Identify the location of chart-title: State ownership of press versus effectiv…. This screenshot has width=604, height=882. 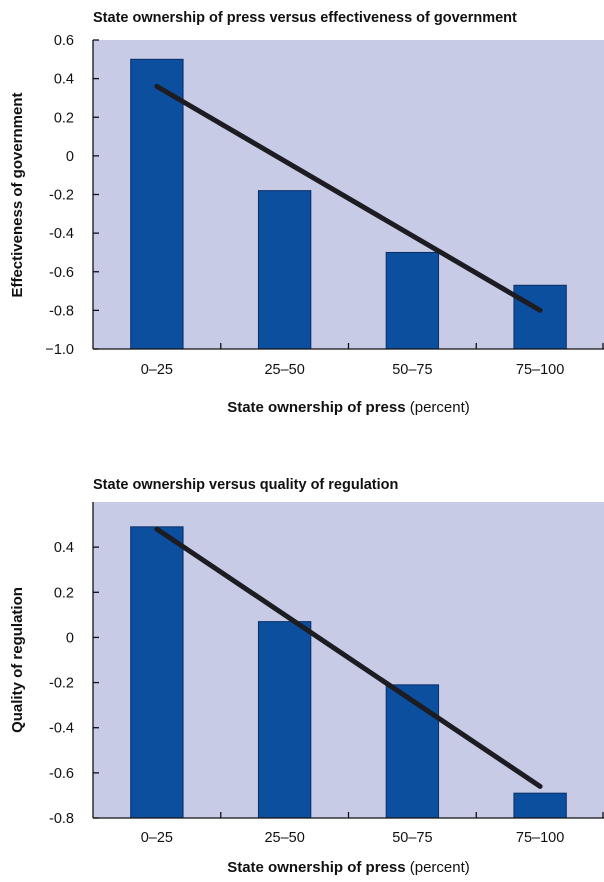
(305, 18).